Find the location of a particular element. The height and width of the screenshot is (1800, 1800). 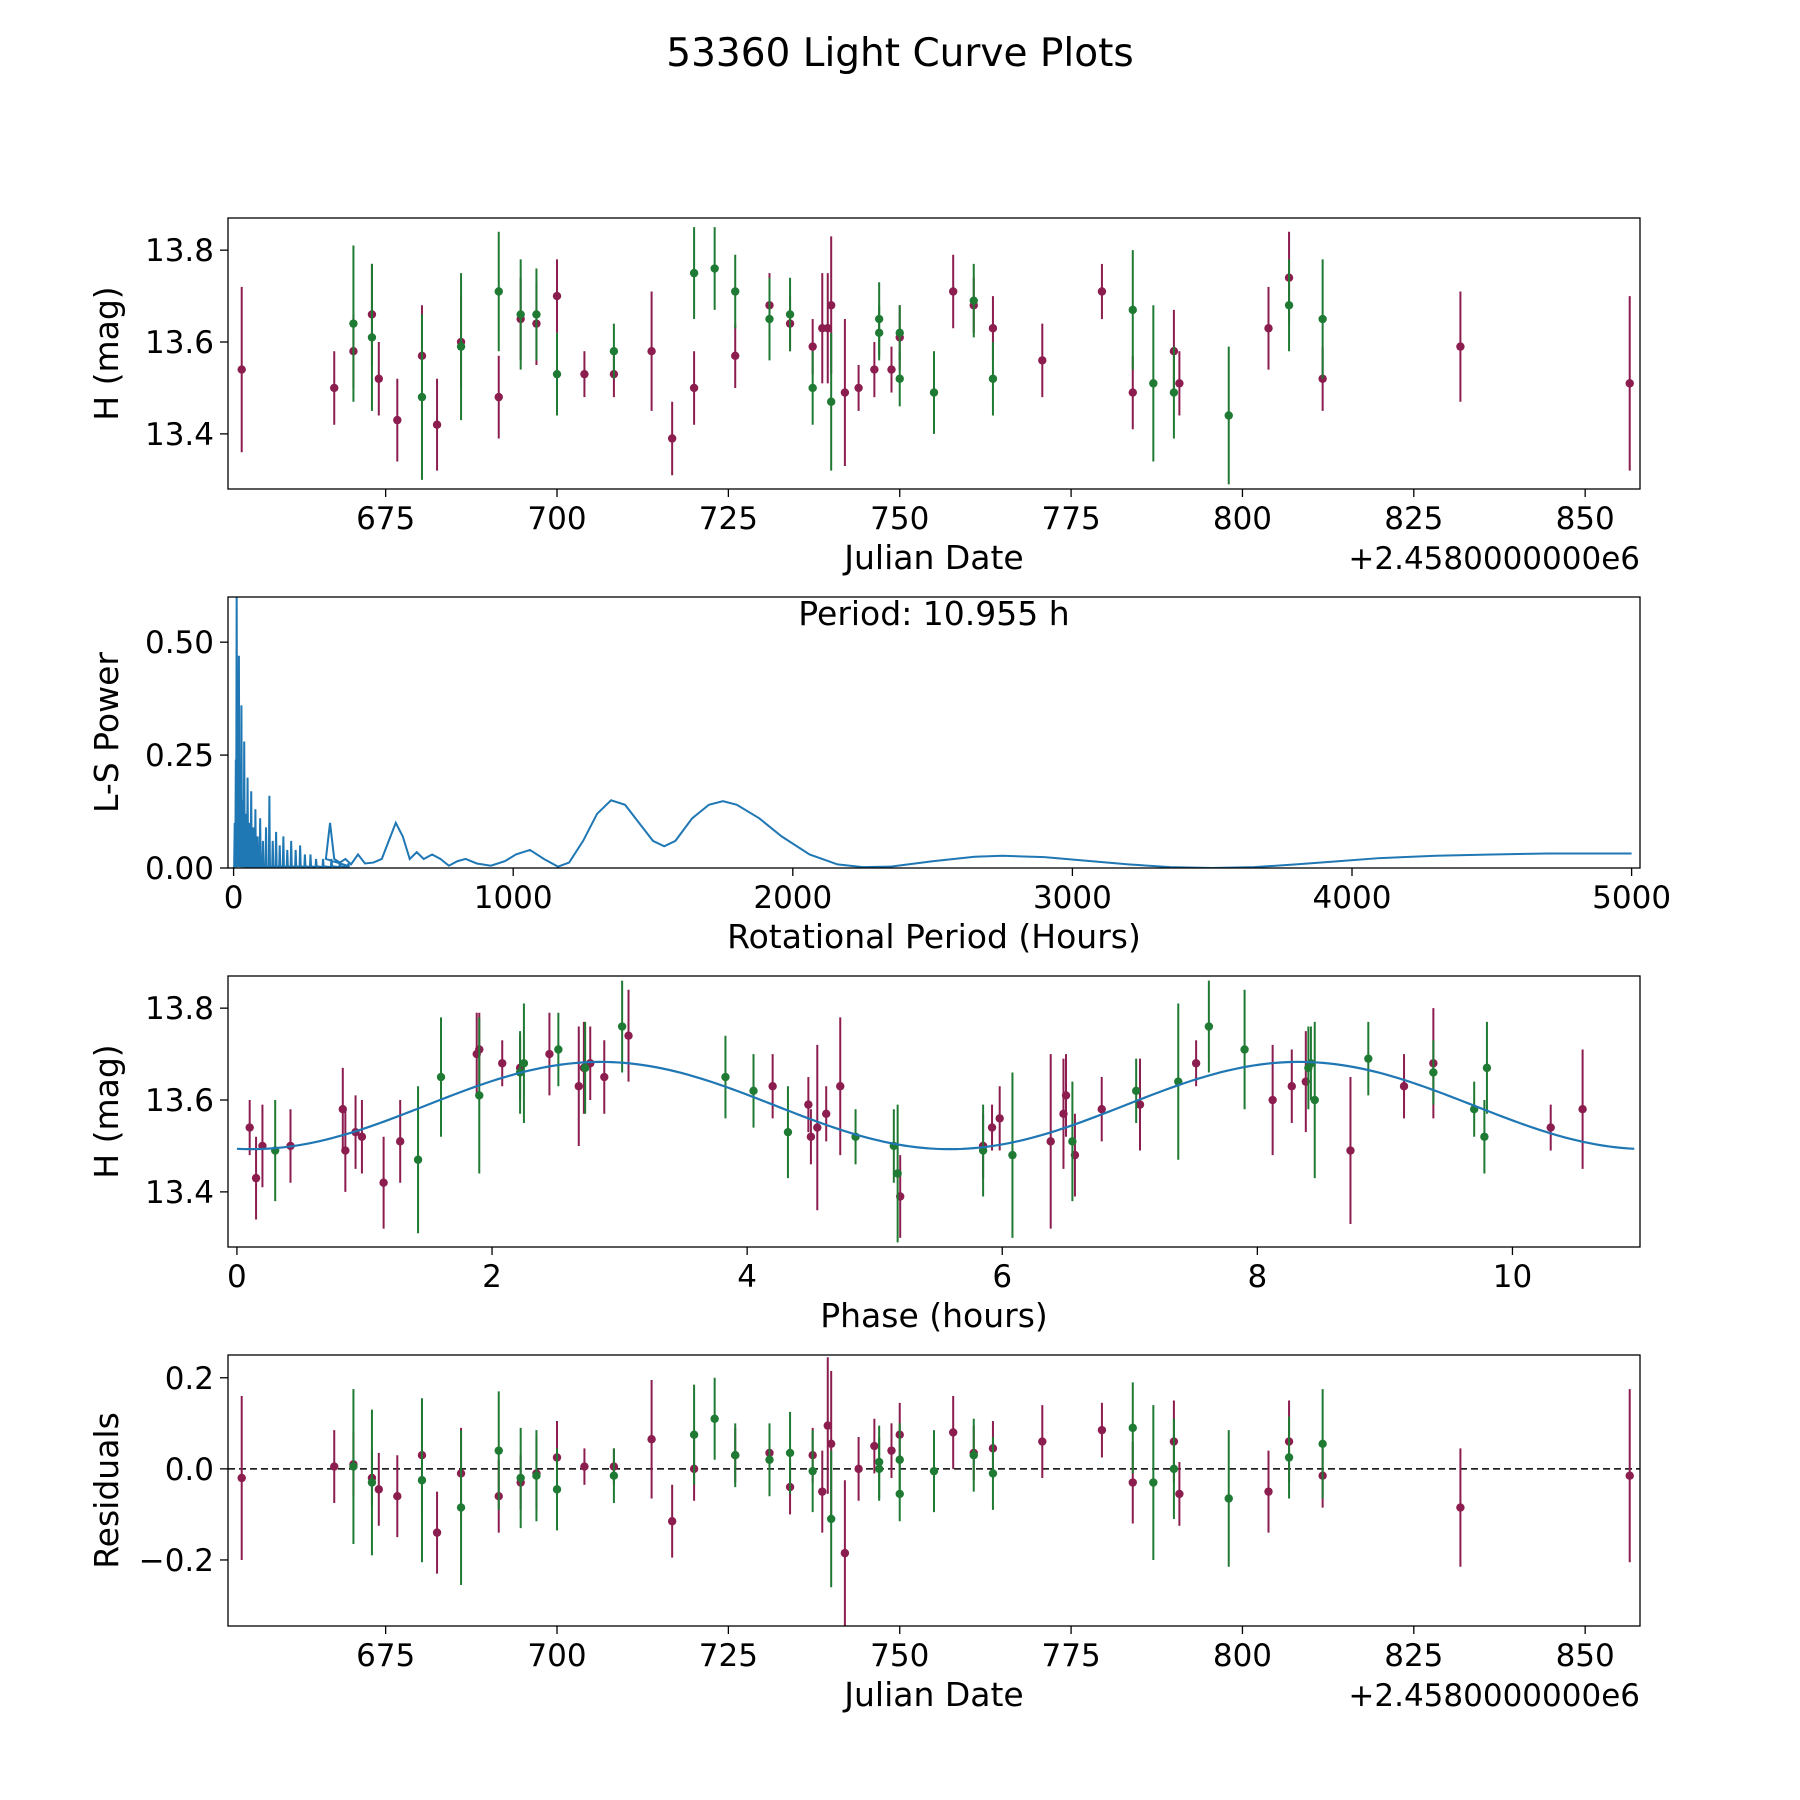

y-tick-label: 13.4 is located at coordinates (179, 1193).